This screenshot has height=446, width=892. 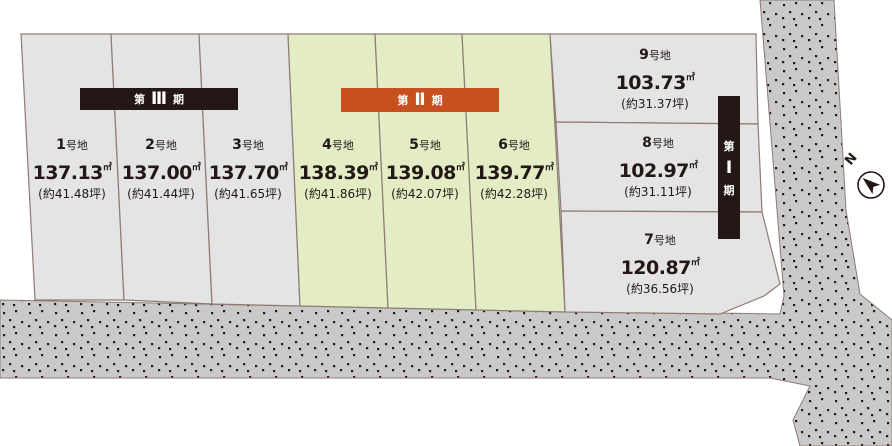 I want to click on lot-9-info: 9号地 103.73㎡ (約31.37坪), so click(x=655, y=79).